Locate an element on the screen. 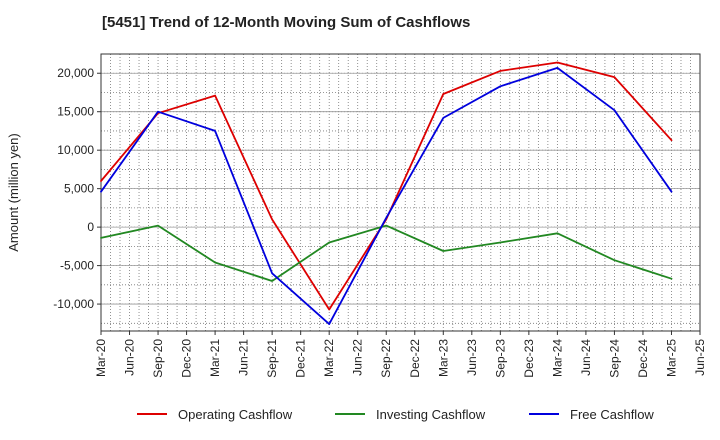  x-tick-label: Sep-22 is located at coordinates (386, 358).